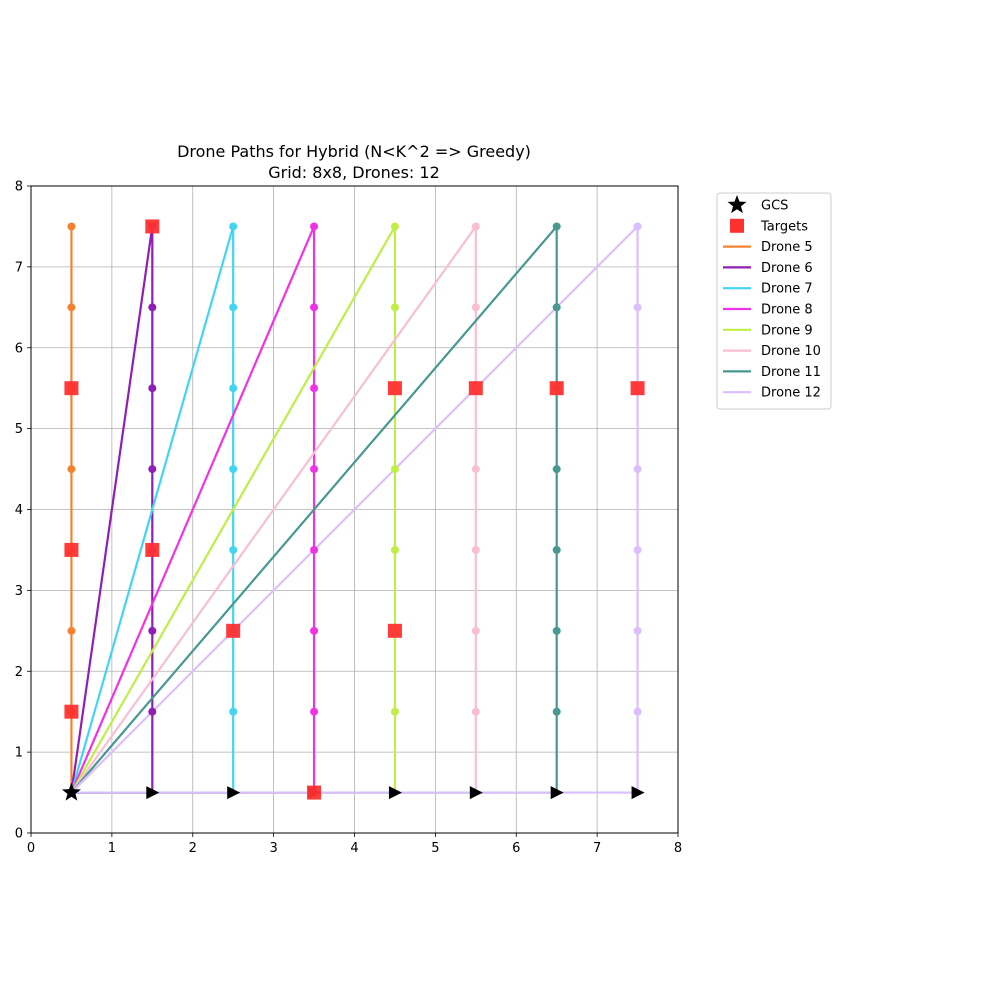 The image size is (1000, 1000). Describe the element at coordinates (354, 172) in the screenshot. I see `chart-subtitle: Grid: 8x8, Drones: 12` at that location.